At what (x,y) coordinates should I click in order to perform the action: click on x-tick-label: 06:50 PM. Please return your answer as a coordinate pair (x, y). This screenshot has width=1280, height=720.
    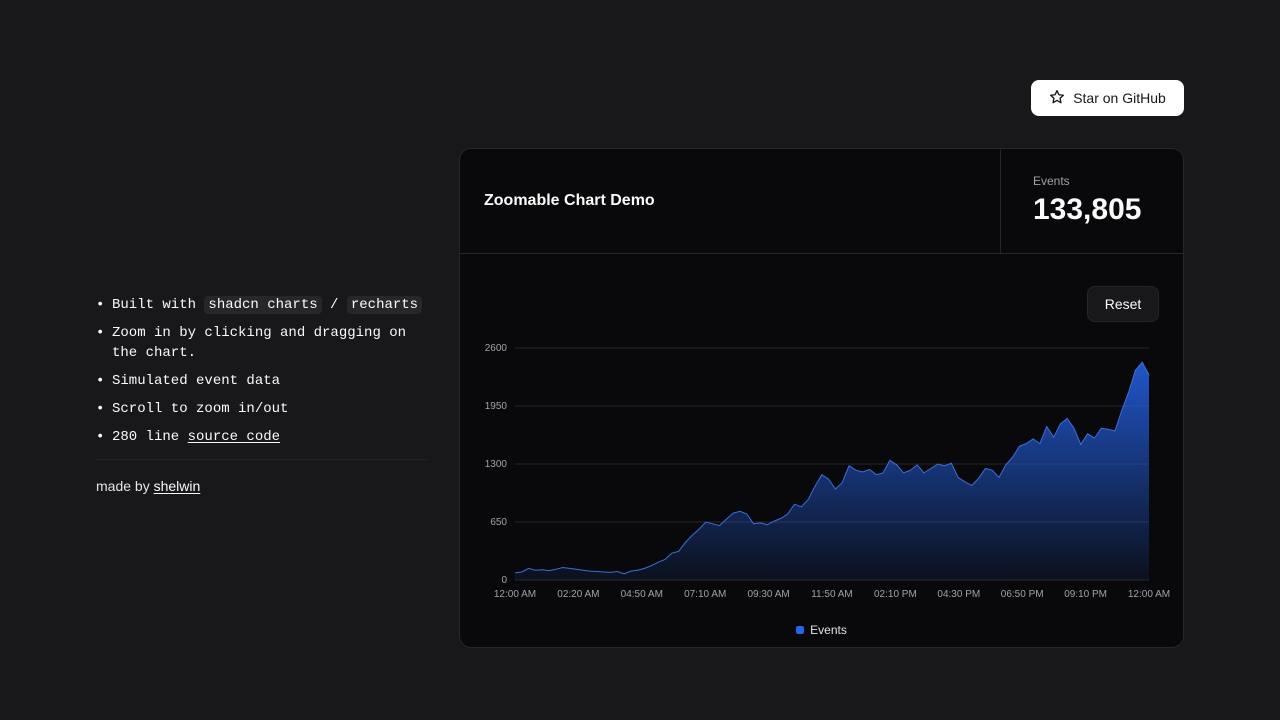
    Looking at the image, I should click on (1022, 594).